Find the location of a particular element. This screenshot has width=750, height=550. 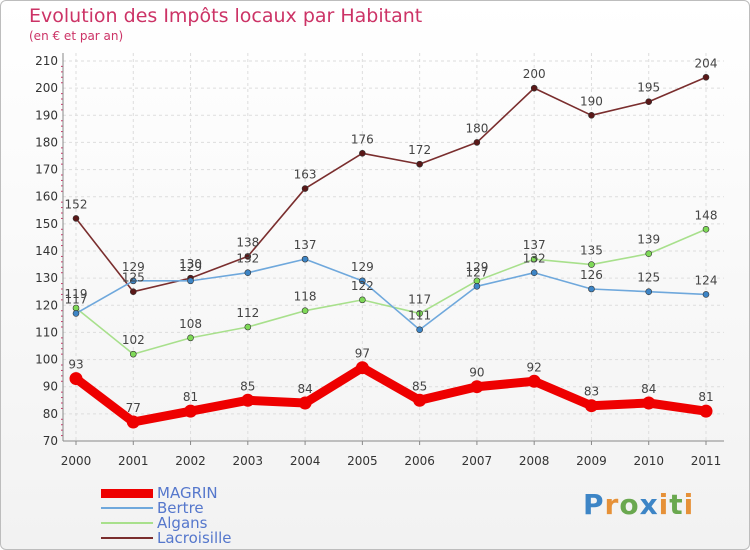

data-label-algans: 129 is located at coordinates (476, 267).